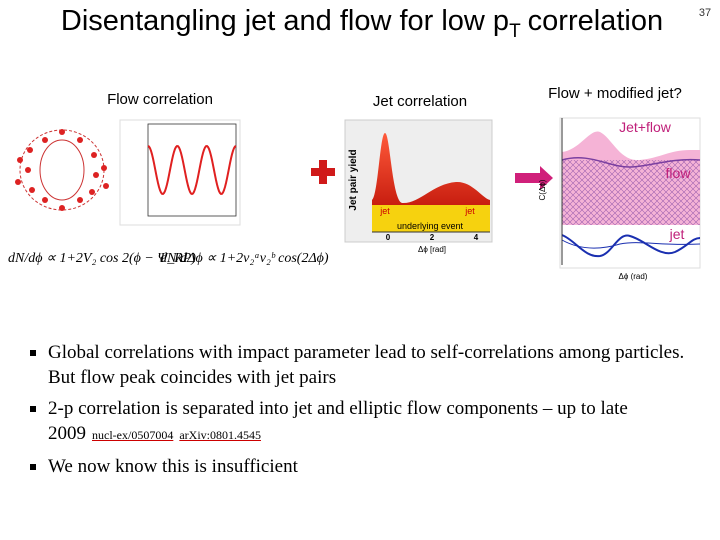 The height and width of the screenshot is (540, 720). I want to click on bullet-text: We now know this is insufficient, so click(173, 466).